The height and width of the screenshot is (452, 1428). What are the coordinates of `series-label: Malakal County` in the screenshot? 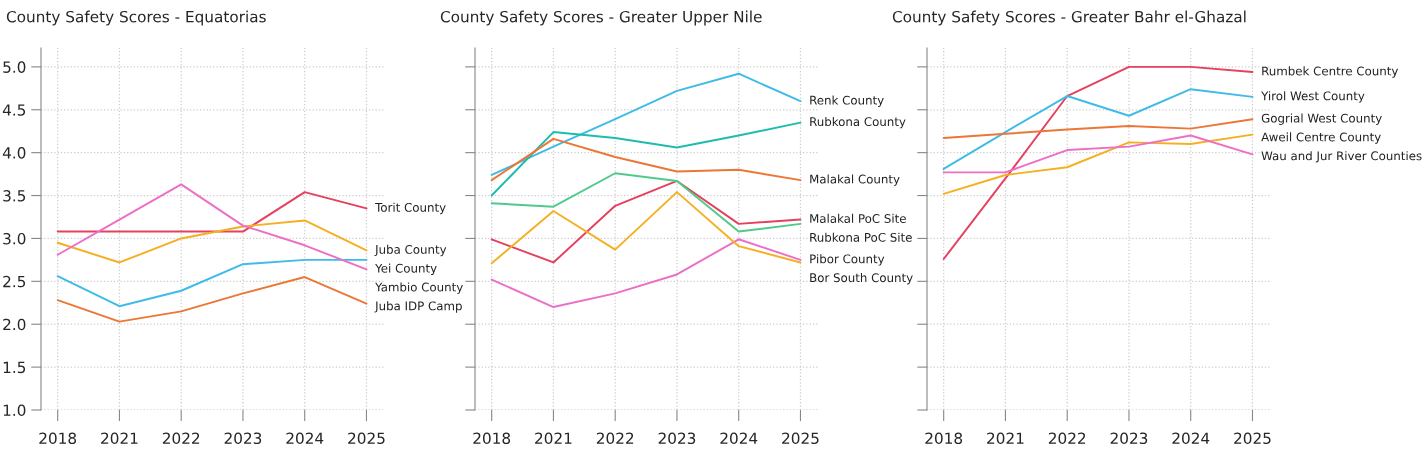 It's located at (855, 180).